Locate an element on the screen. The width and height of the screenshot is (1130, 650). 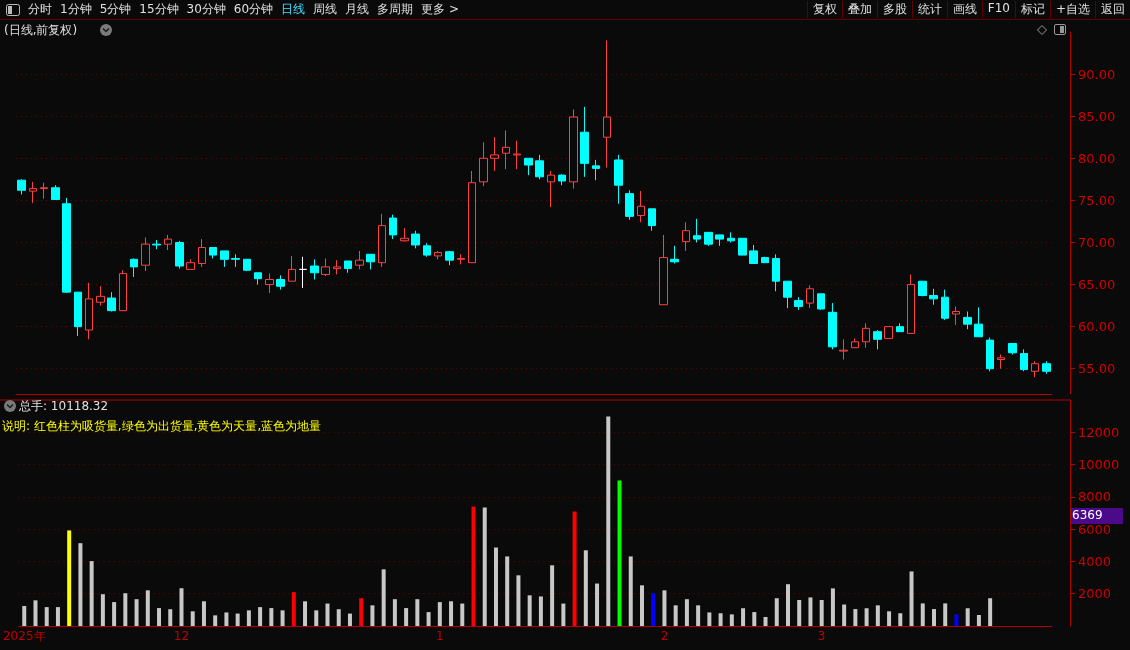
text: 30分钟 is located at coordinates (206, 9).